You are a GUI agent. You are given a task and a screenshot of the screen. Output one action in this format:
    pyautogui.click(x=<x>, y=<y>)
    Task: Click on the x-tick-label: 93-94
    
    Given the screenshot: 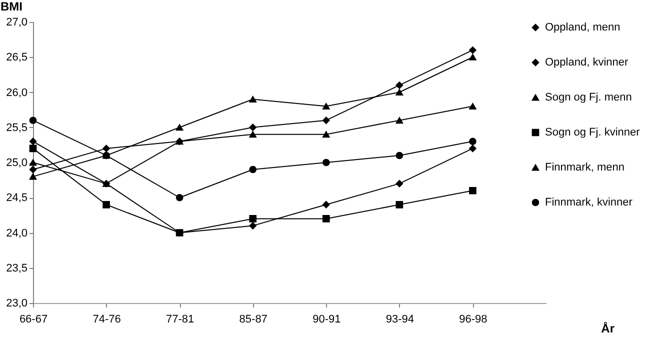 What is the action you would take?
    pyautogui.click(x=400, y=320)
    